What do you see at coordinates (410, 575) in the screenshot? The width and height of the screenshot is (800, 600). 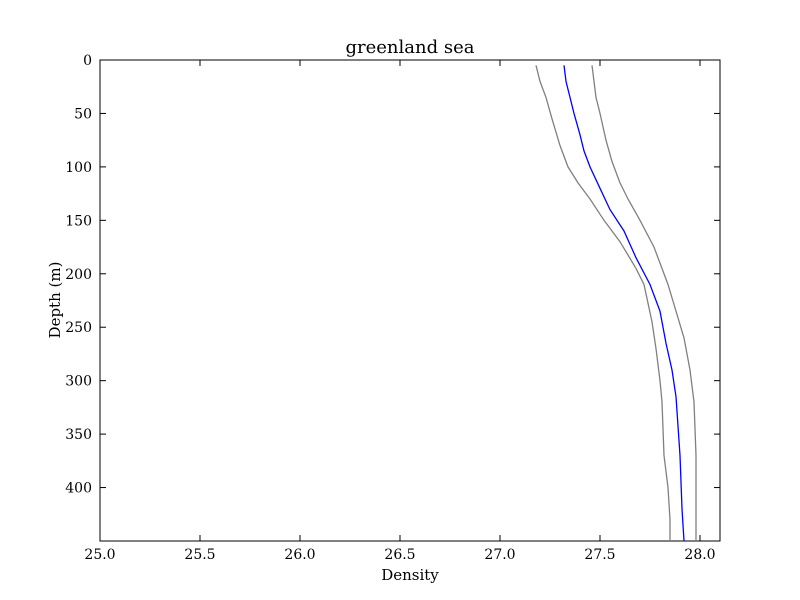 I see `x-axis-label: Density` at bounding box center [410, 575].